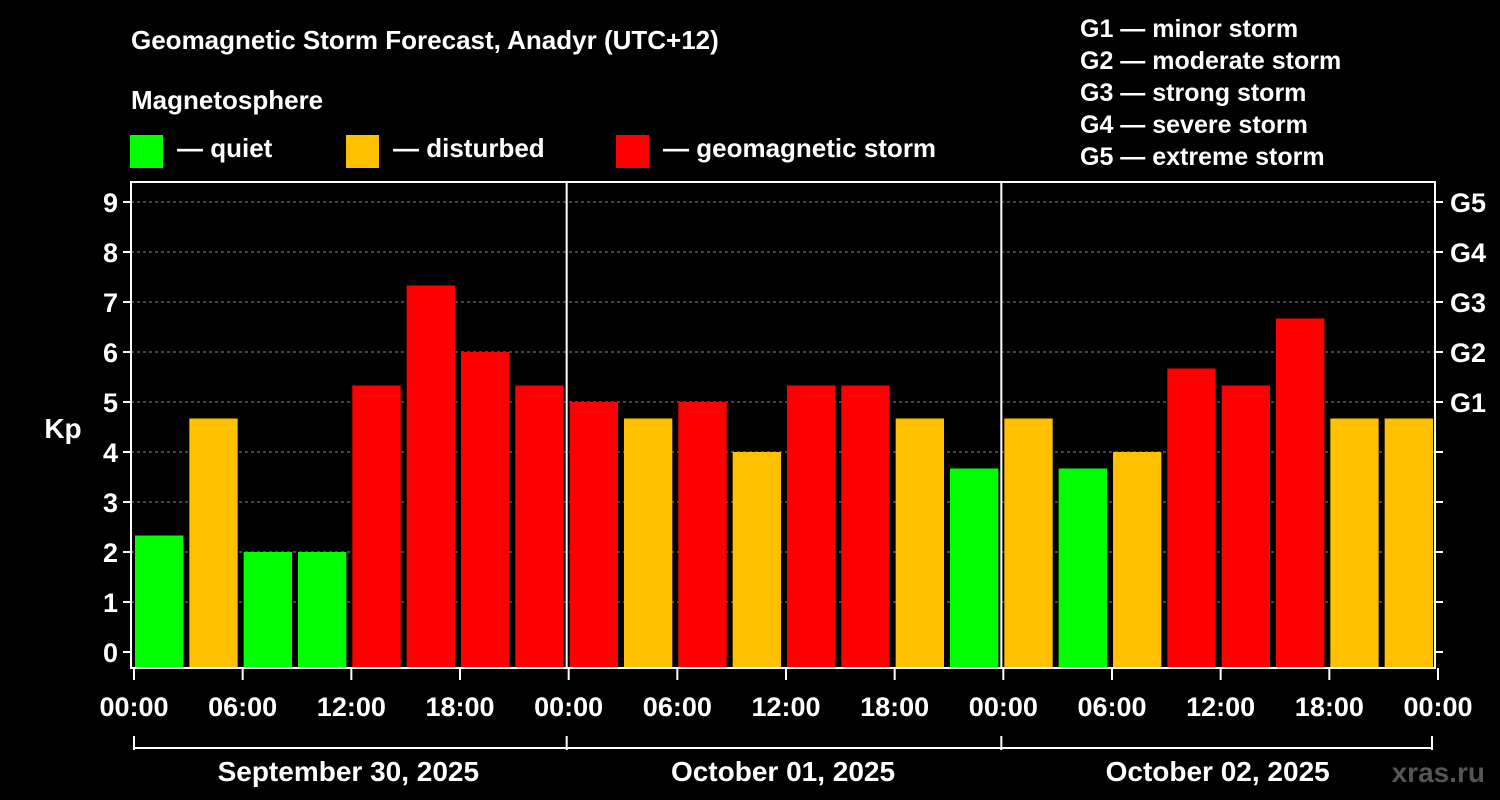  What do you see at coordinates (632, 151) in the screenshot?
I see `legend-swatch-storm` at bounding box center [632, 151].